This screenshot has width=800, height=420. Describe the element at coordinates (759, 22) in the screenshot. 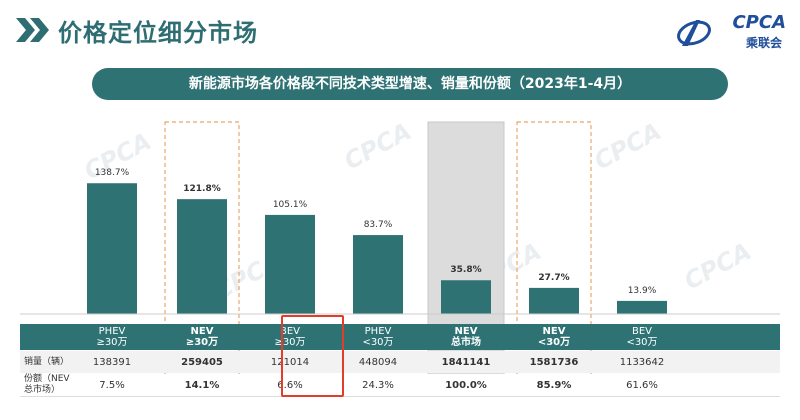

I see `logo-text: CPCA` at that location.